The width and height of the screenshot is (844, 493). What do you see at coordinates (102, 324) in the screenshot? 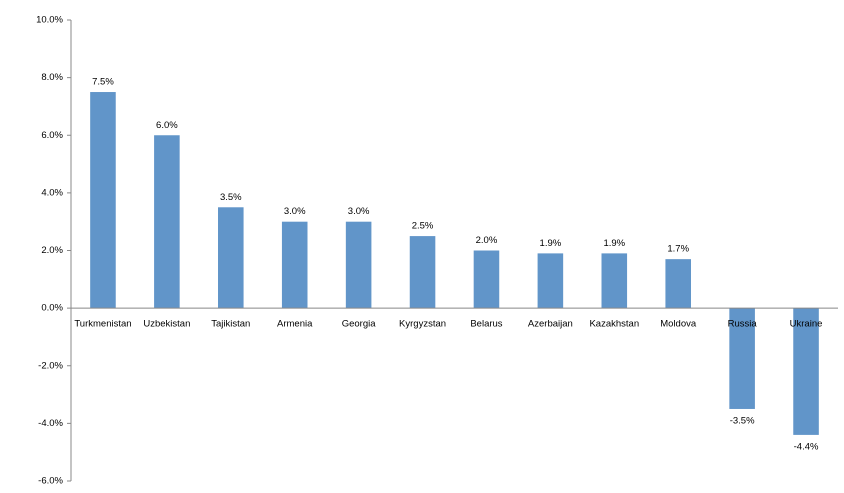
I see `x-tick-label: Turkmenistan` at bounding box center [102, 324].